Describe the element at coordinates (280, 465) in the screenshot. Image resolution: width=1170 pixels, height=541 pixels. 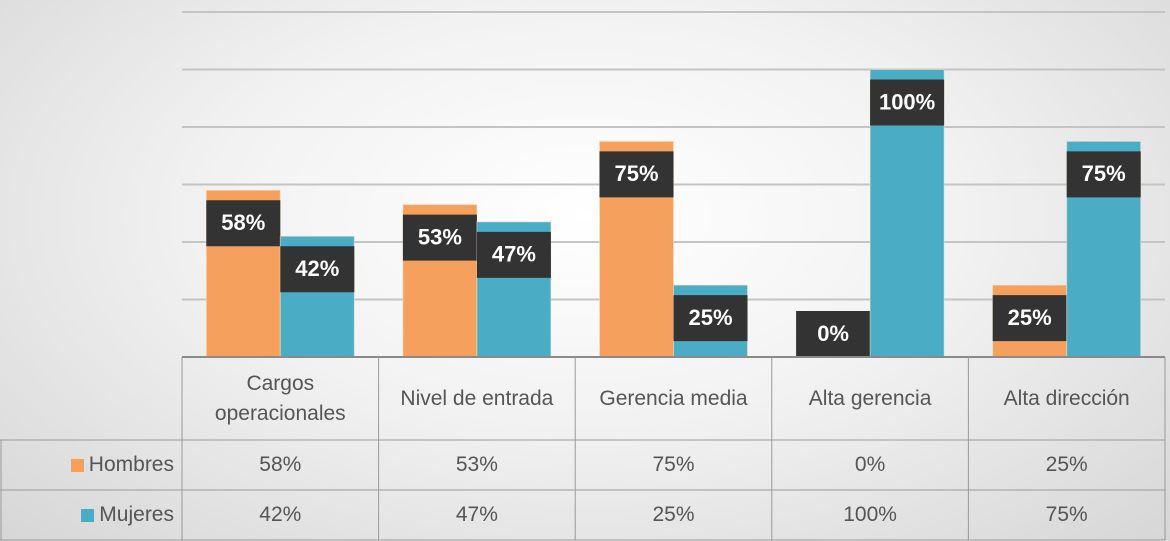
I see `table-value: 58%` at that location.